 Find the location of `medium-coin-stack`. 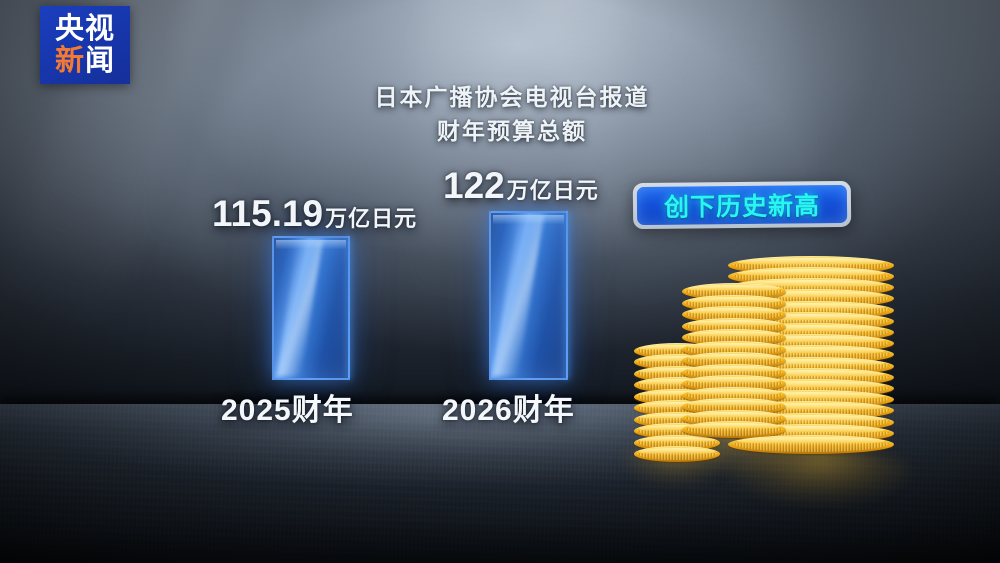

medium-coin-stack is located at coordinates (734, 362).